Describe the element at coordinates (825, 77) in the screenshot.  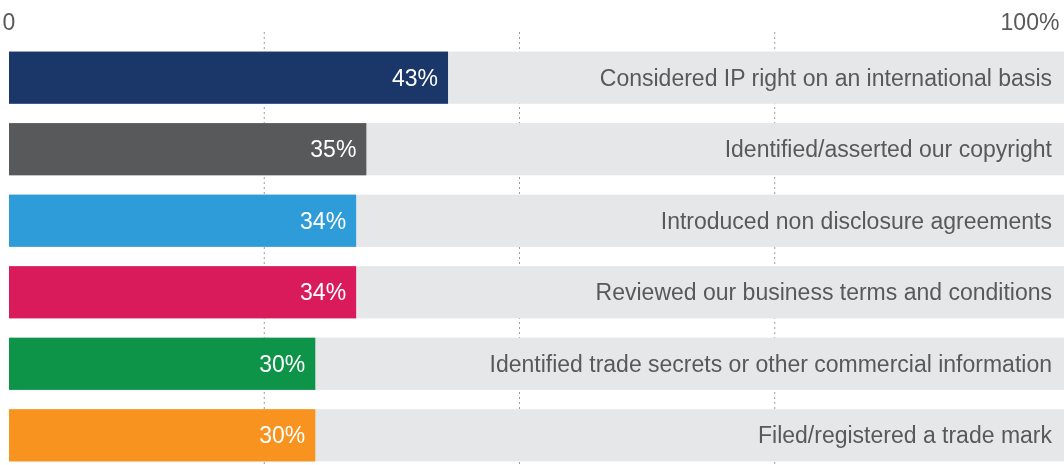
I see `y-tick-label: Considered IP right on an international basis` at that location.